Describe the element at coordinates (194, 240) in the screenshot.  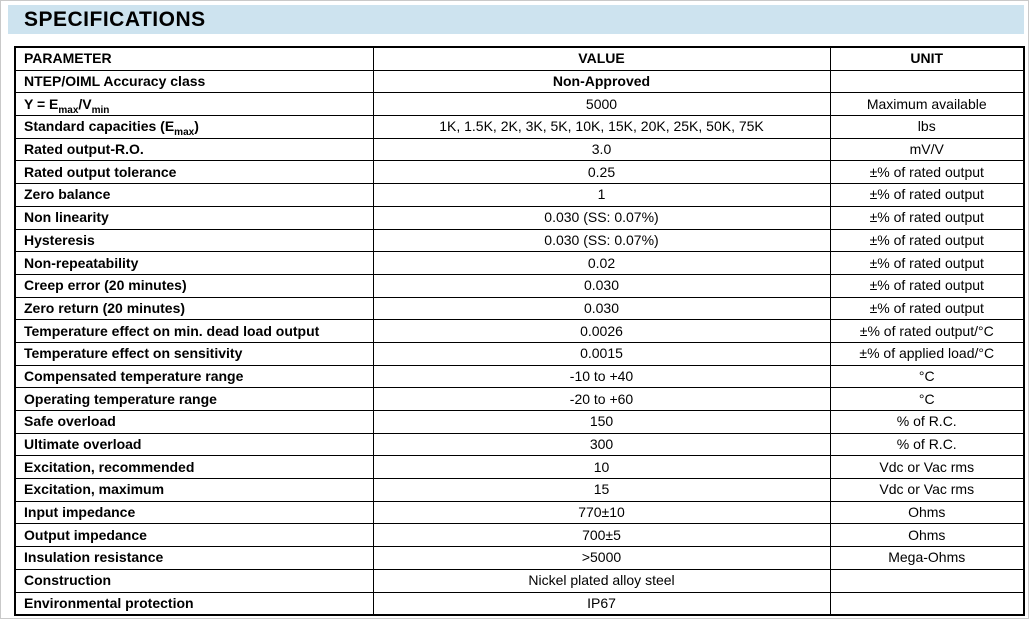
I see `spec-param: Hysteresis` at that location.